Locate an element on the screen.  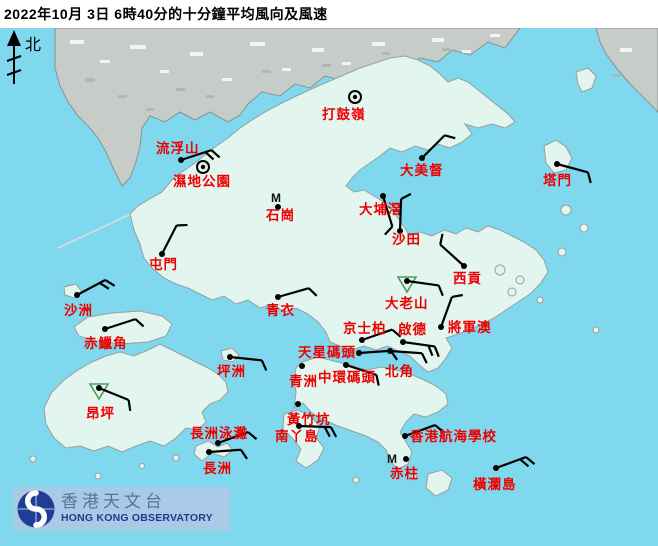
calm-wind-icon is located at coordinates (203, 167).